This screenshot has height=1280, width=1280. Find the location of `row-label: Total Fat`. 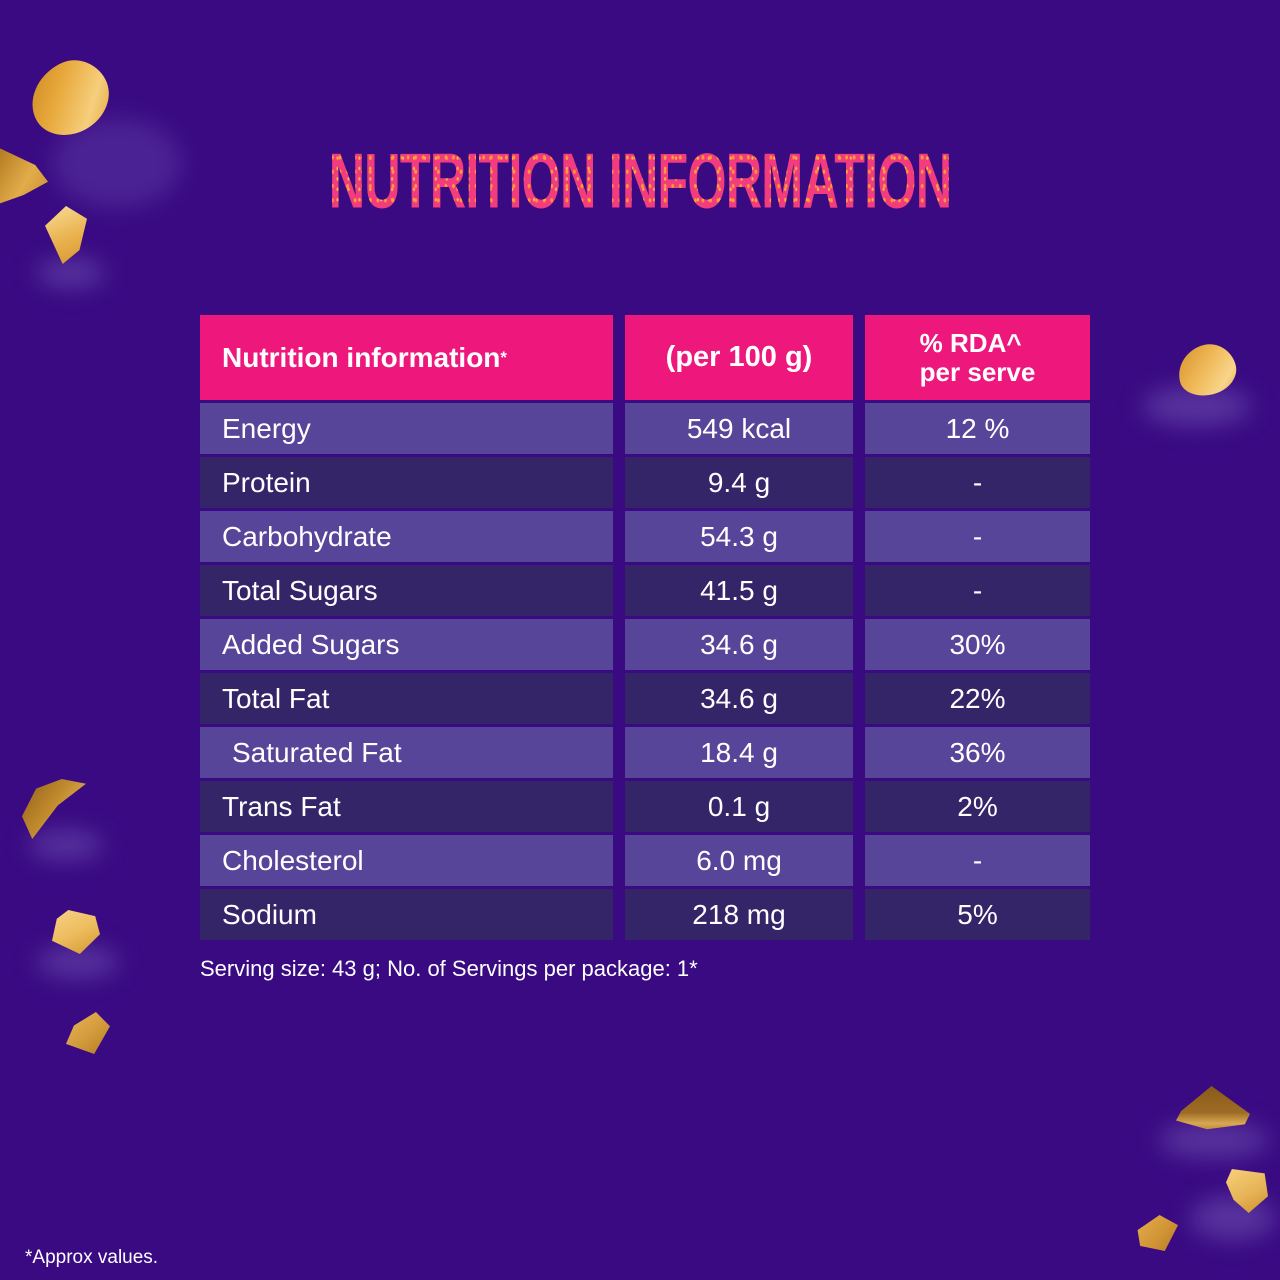

row-label: Total Fat is located at coordinates (406, 698).